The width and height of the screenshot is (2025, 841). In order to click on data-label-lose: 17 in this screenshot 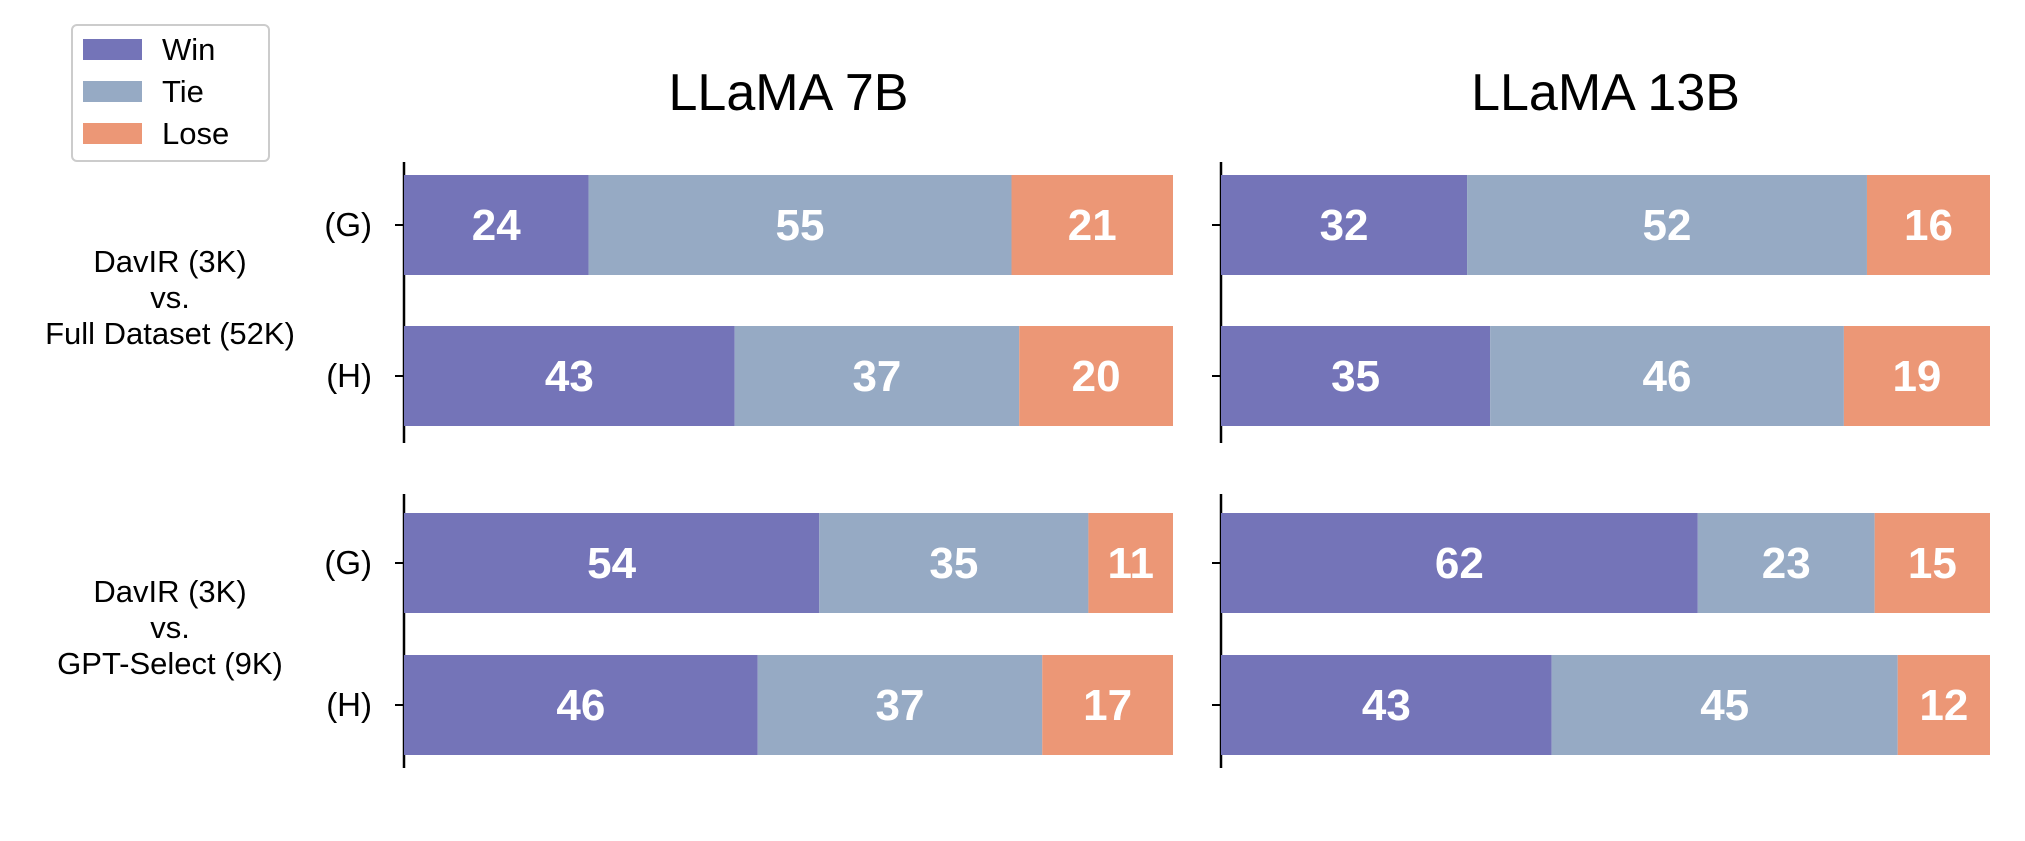, I will do `click(1107, 705)`.